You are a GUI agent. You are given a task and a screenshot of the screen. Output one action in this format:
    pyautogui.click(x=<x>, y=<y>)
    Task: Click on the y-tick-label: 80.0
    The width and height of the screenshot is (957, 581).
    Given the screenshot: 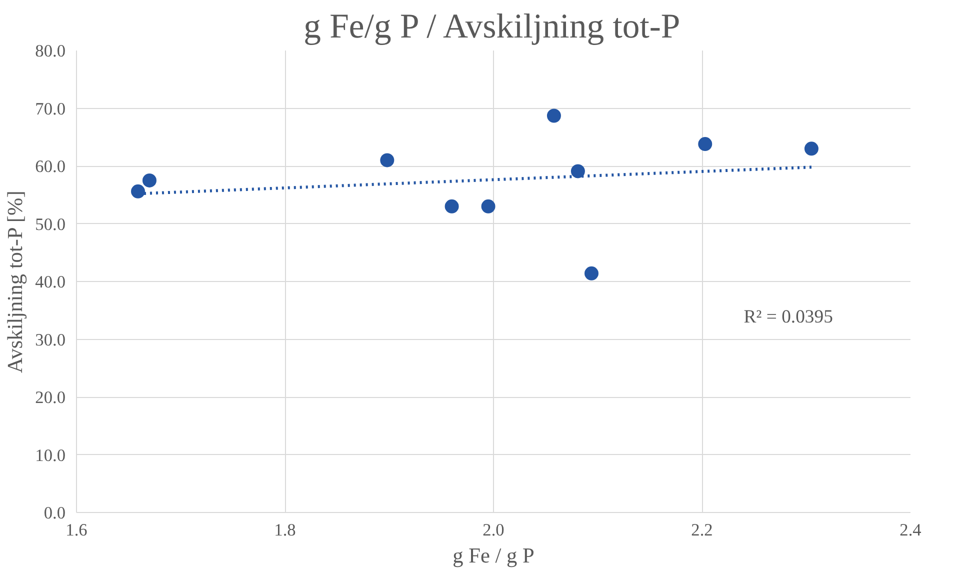 What is the action you would take?
    pyautogui.click(x=50, y=51)
    